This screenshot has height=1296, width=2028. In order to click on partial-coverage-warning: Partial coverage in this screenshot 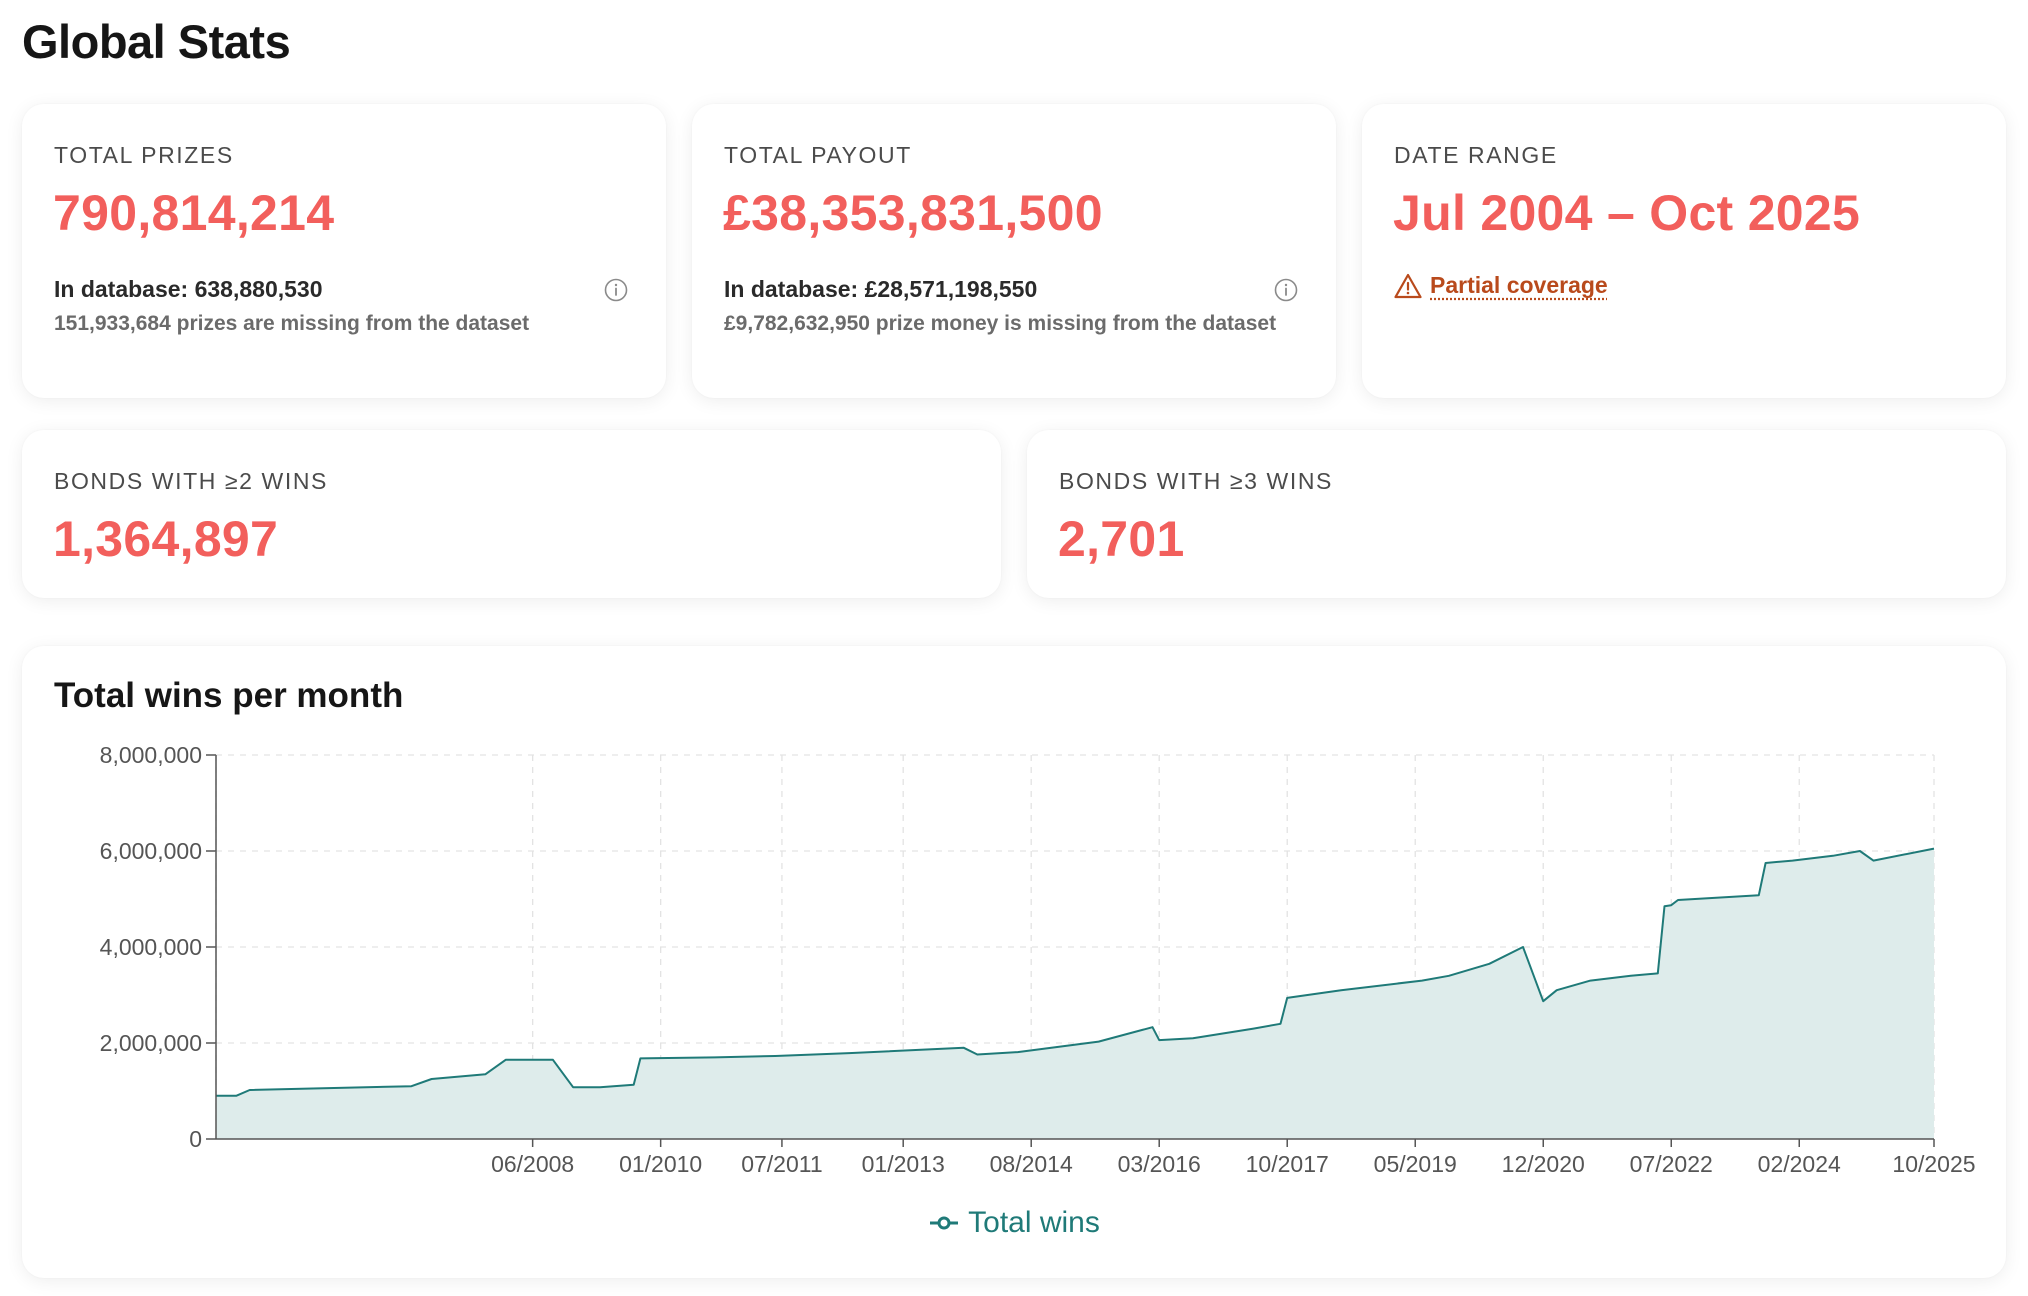, I will do `click(1501, 285)`.